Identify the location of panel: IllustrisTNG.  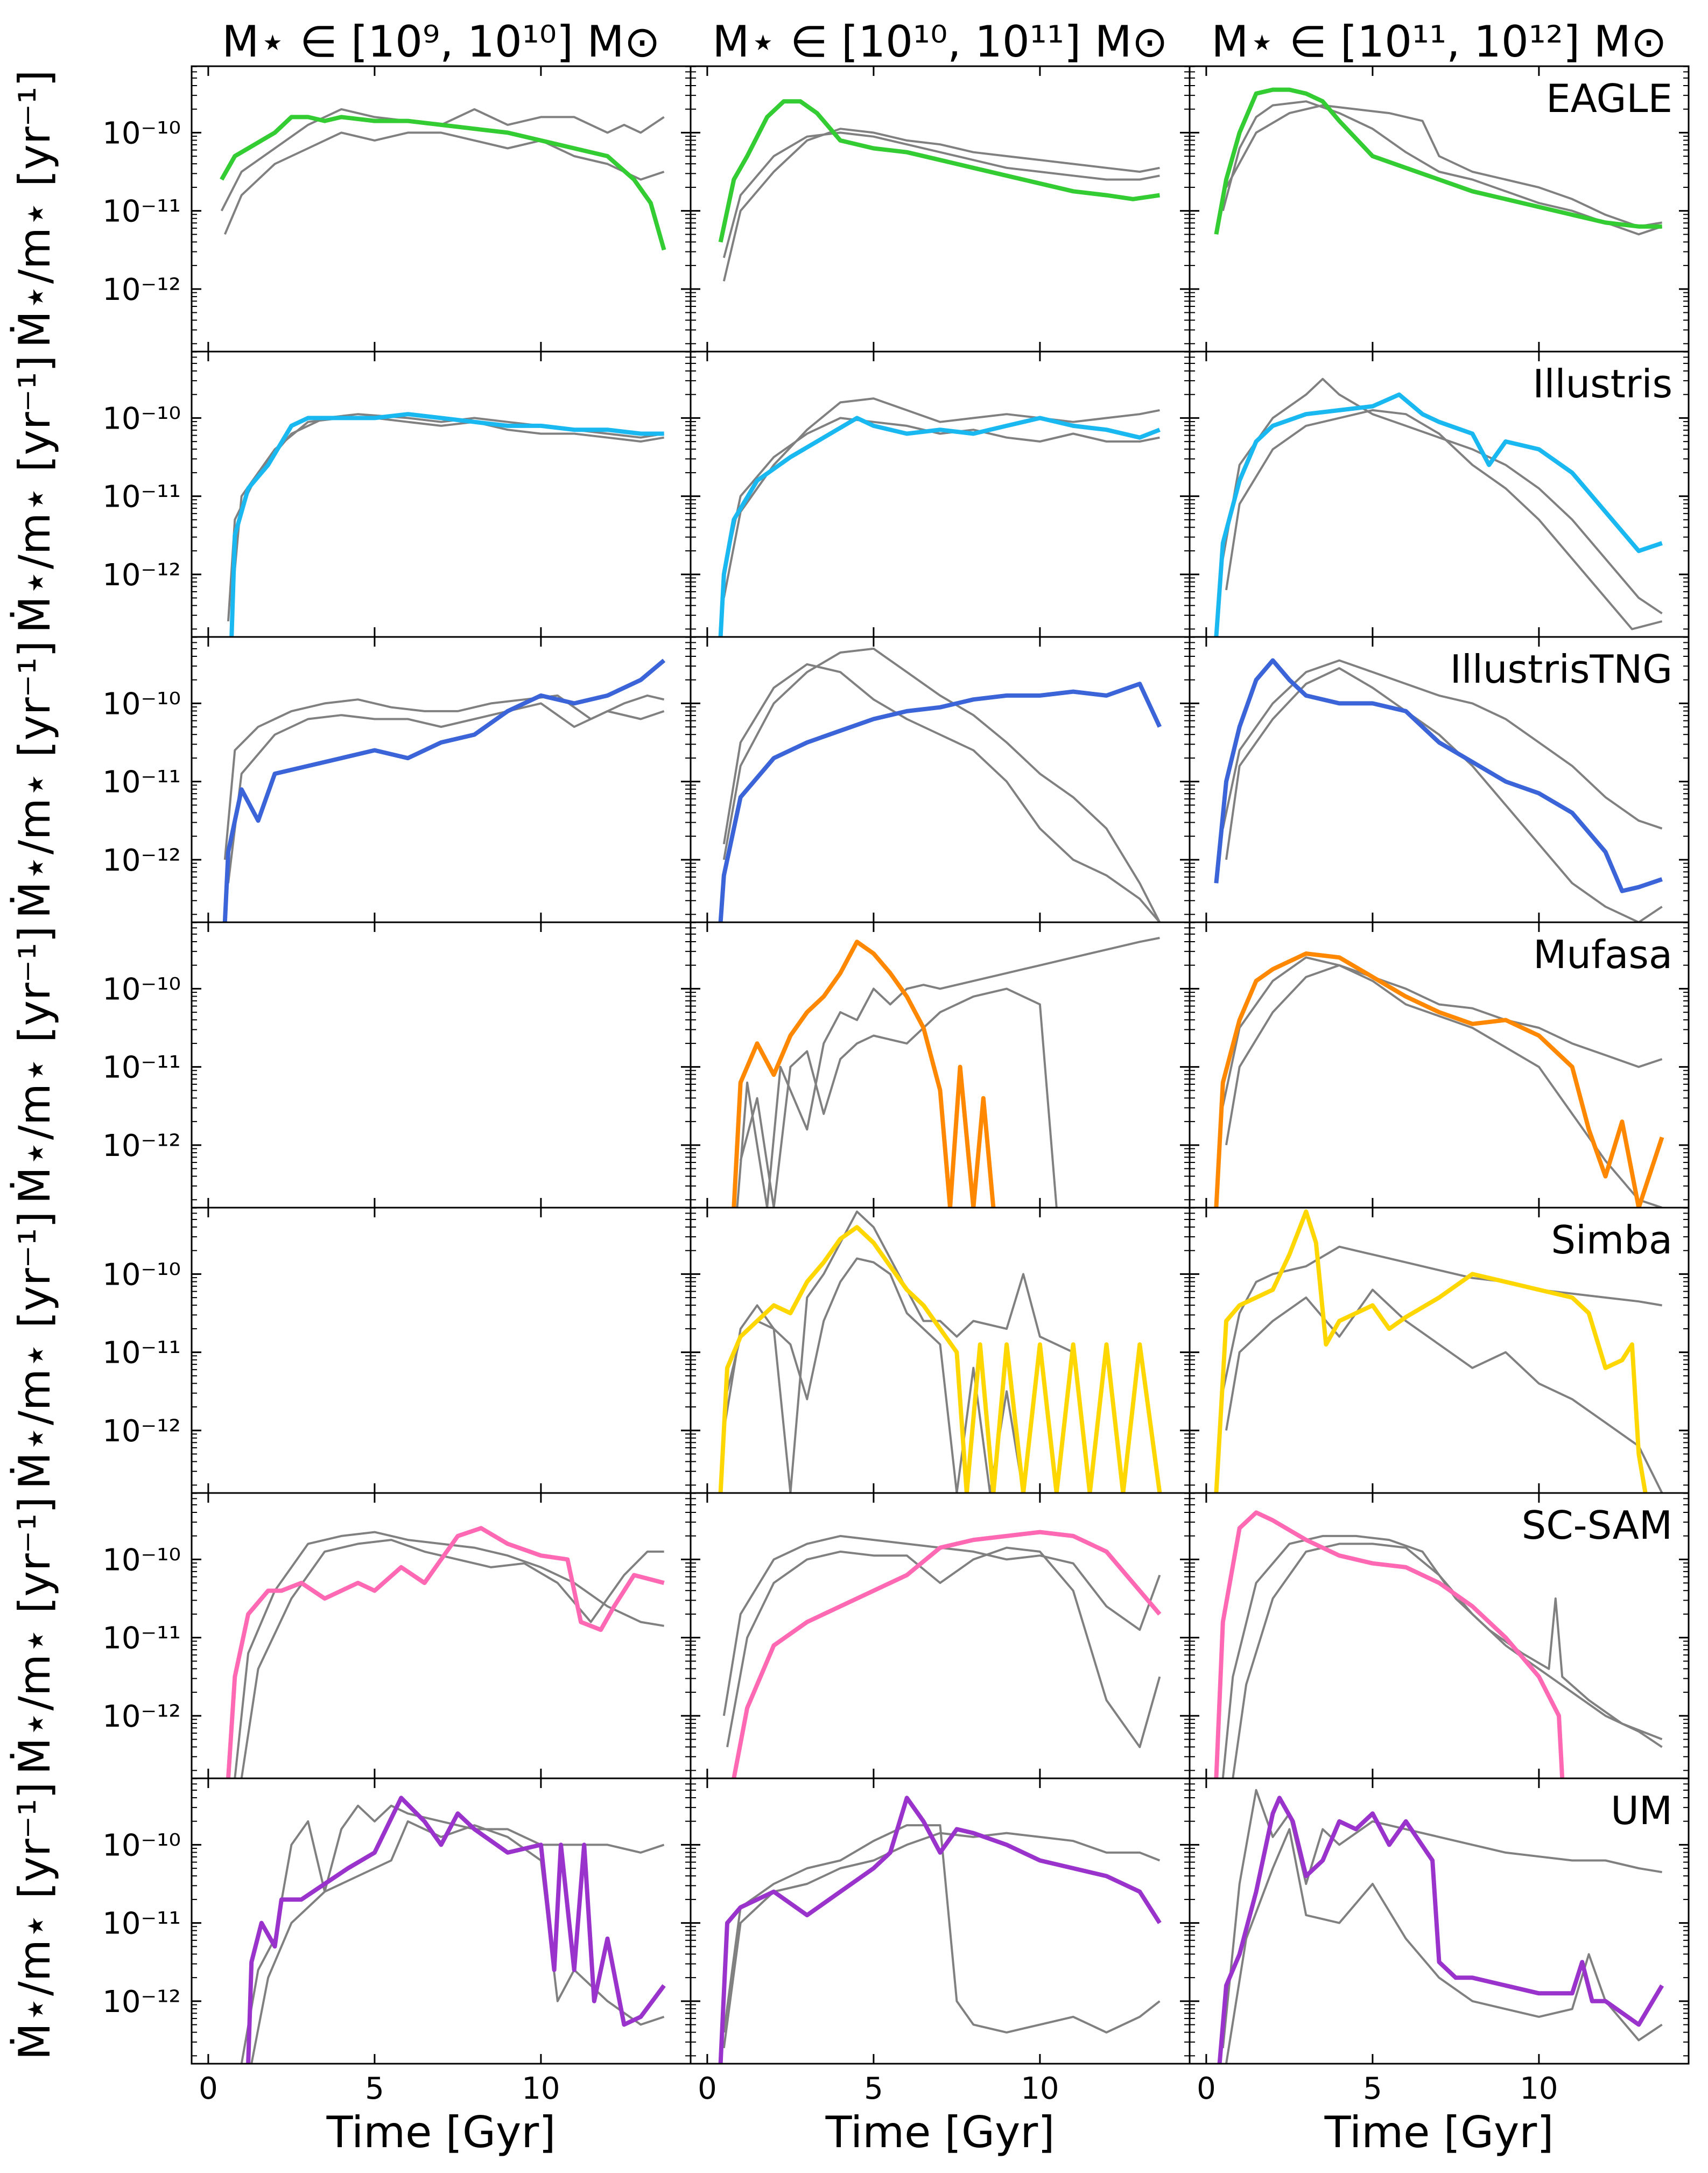
(1439, 779).